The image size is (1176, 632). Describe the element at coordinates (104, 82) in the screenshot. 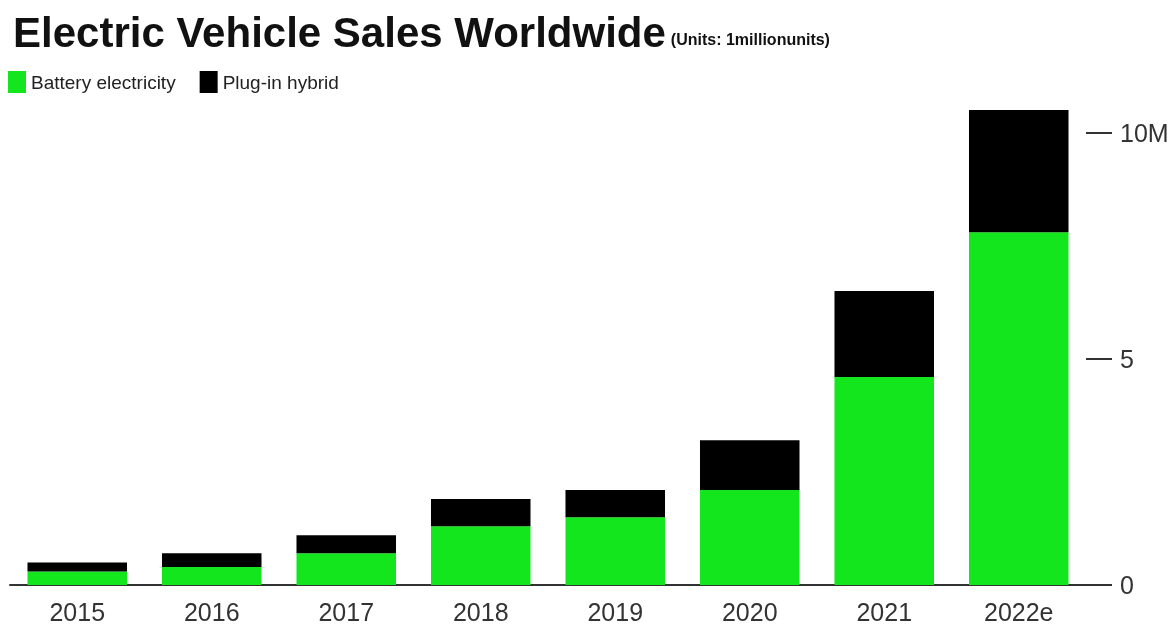

I see `legend-label: Battery electricity` at that location.